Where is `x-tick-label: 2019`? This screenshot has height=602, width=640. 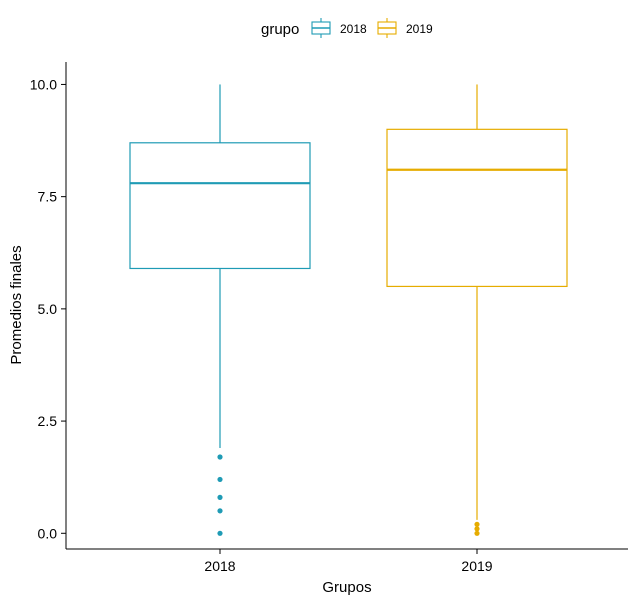 x-tick-label: 2019 is located at coordinates (476, 566).